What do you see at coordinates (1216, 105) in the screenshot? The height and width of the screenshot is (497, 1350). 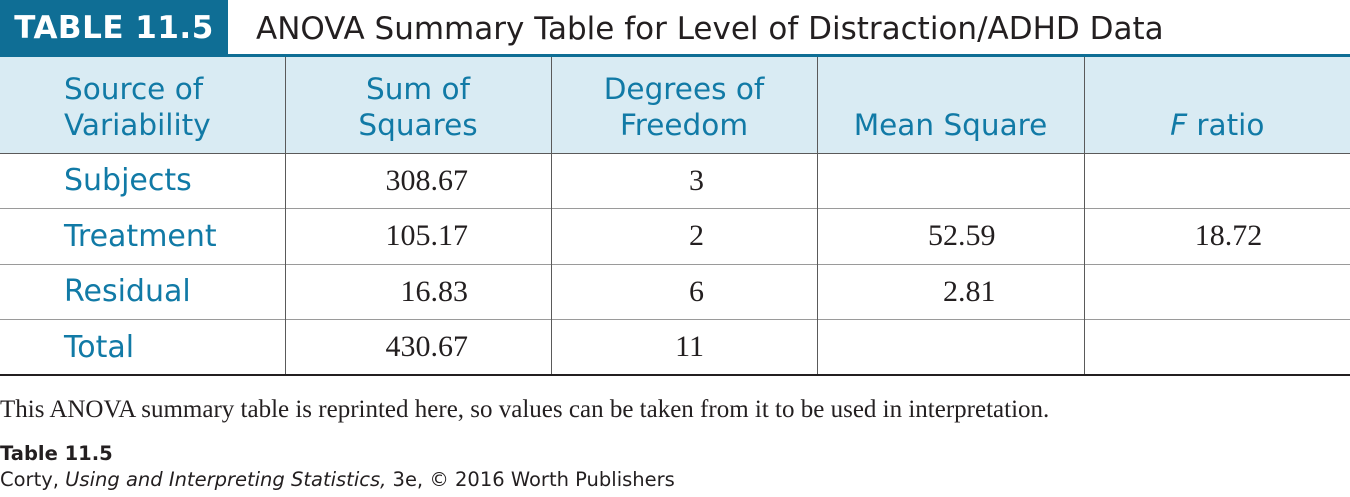 I see `column-header-f-ratio: F ratio` at bounding box center [1216, 105].